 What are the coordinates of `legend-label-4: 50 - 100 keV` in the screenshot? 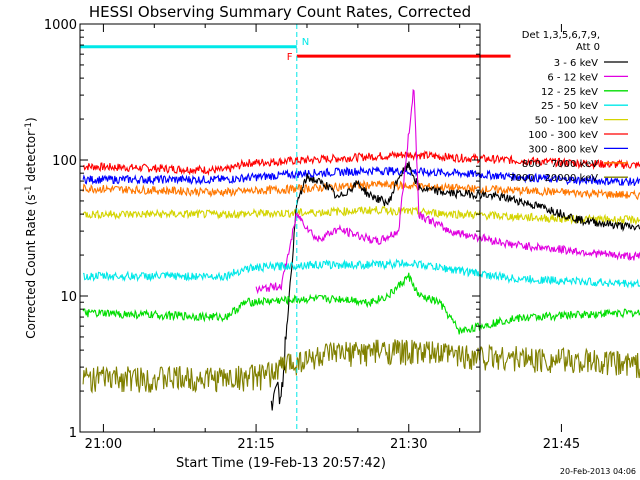 It's located at (567, 121).